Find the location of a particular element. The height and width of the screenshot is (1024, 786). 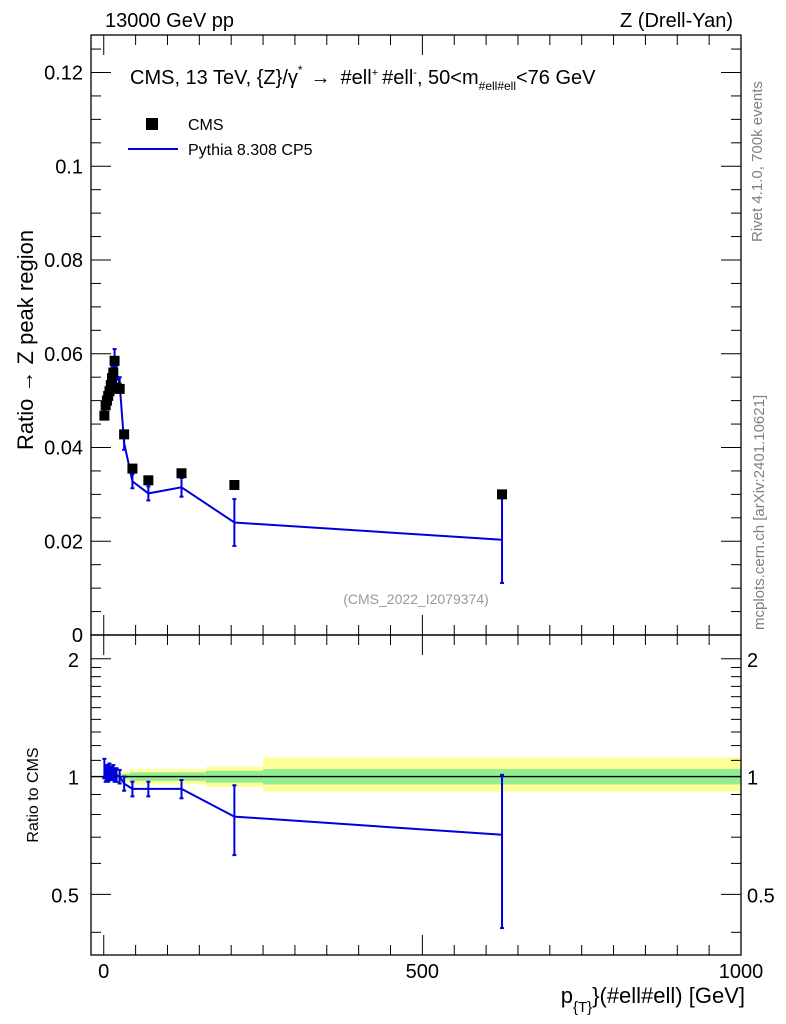

ratio-panel-series is located at coordinates (303, 843).